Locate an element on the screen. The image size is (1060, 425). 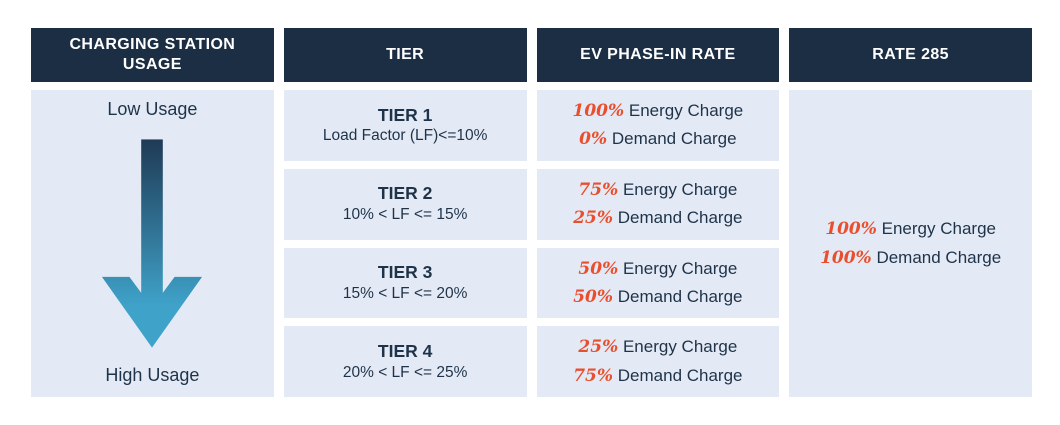
demand-charge-line: 25% Demand Charge is located at coordinates (657, 218).